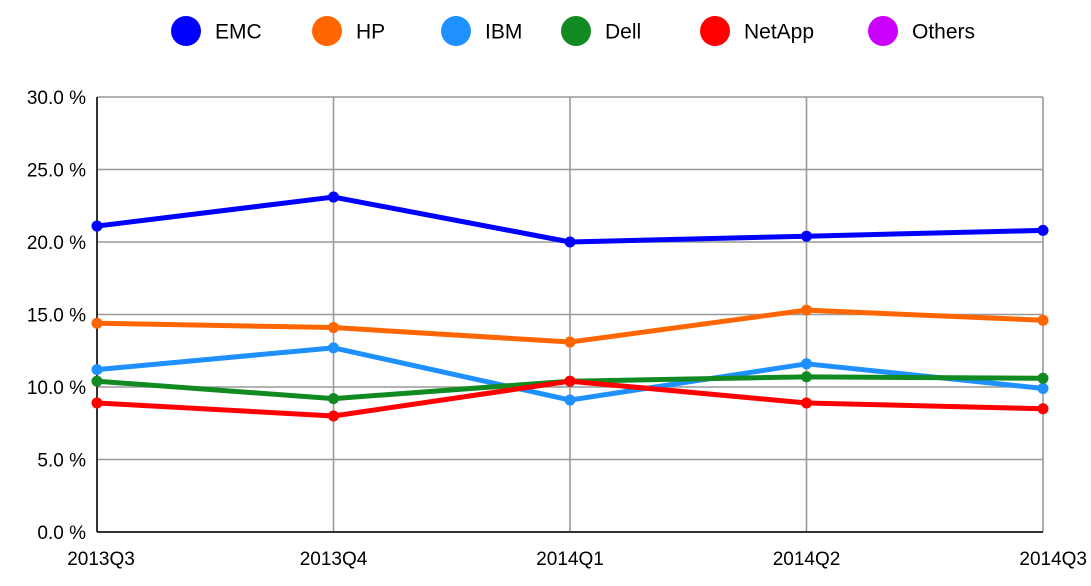  I want to click on legend-label: HP, so click(370, 32).